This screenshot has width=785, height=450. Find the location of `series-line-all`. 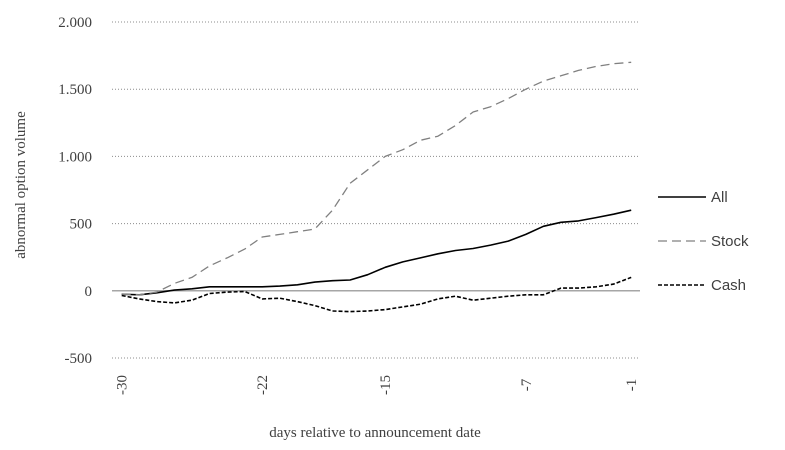

series-line-all is located at coordinates (376, 252).